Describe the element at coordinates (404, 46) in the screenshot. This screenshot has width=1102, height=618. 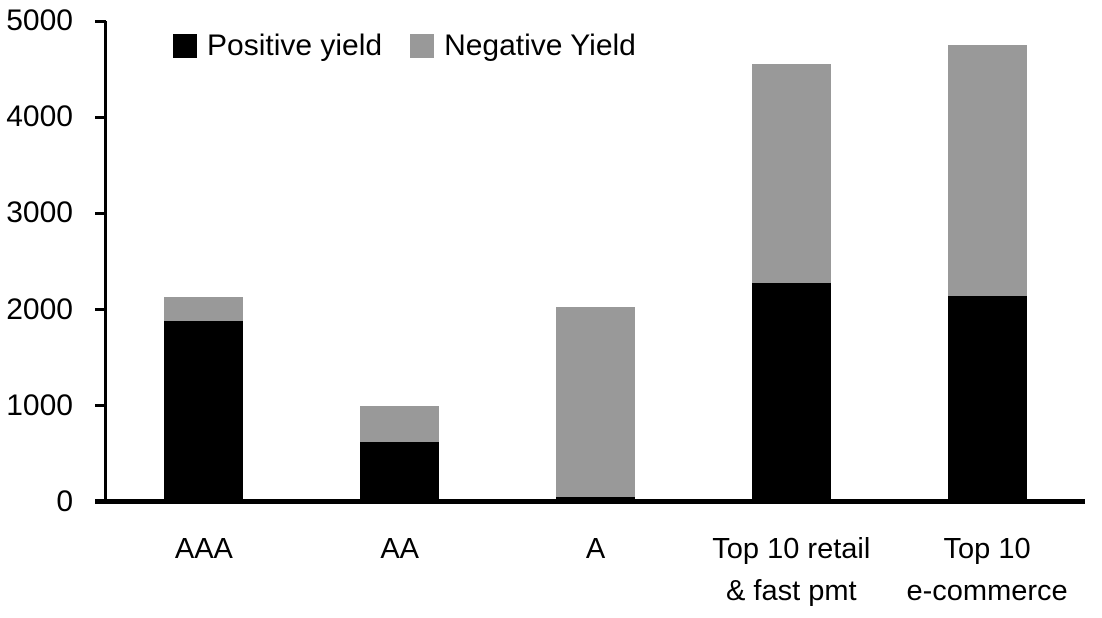
I see `legend: Positive yield Negative Yield` at that location.